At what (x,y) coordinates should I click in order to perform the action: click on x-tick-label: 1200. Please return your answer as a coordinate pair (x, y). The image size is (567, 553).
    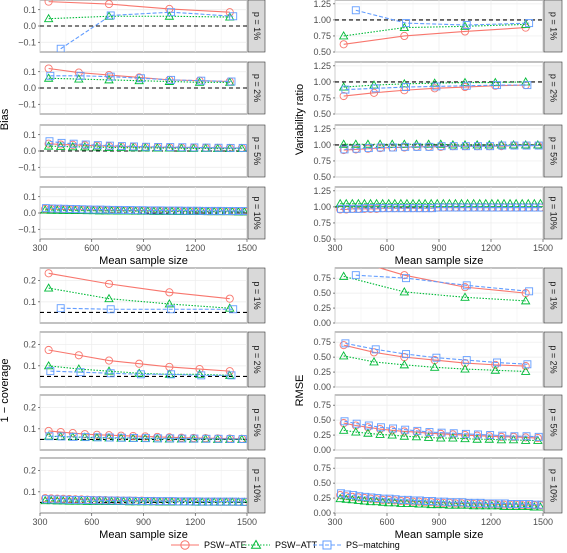
    Looking at the image, I should click on (491, 248).